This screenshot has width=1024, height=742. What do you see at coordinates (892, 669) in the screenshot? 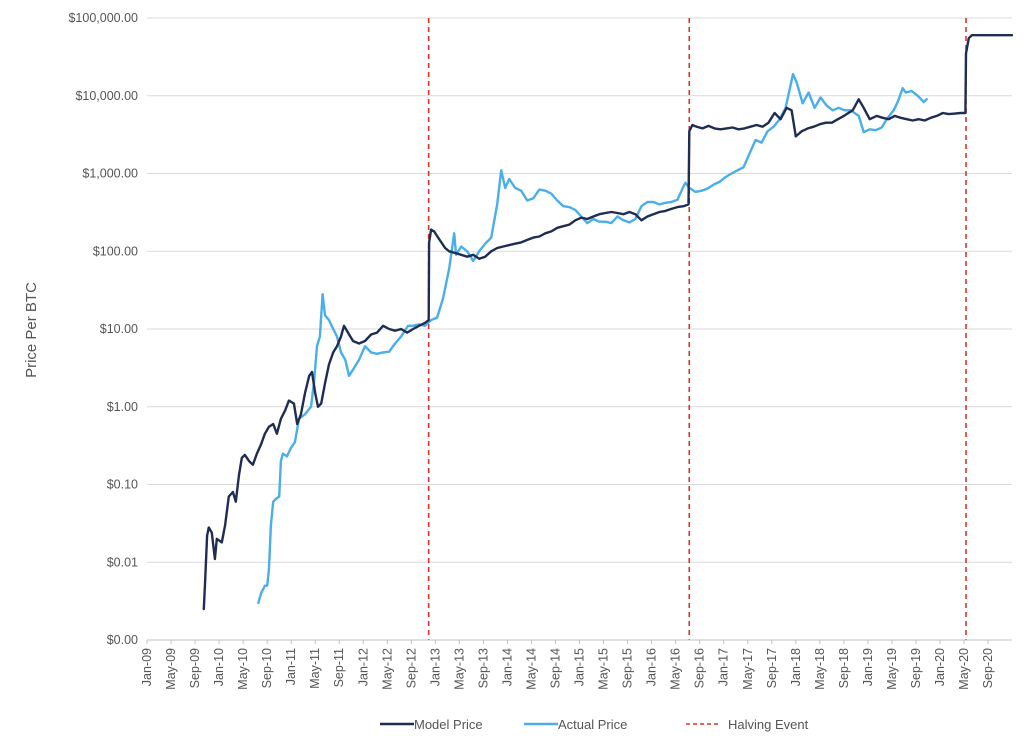
I see `x-tick-label: May-19` at bounding box center [892, 669].